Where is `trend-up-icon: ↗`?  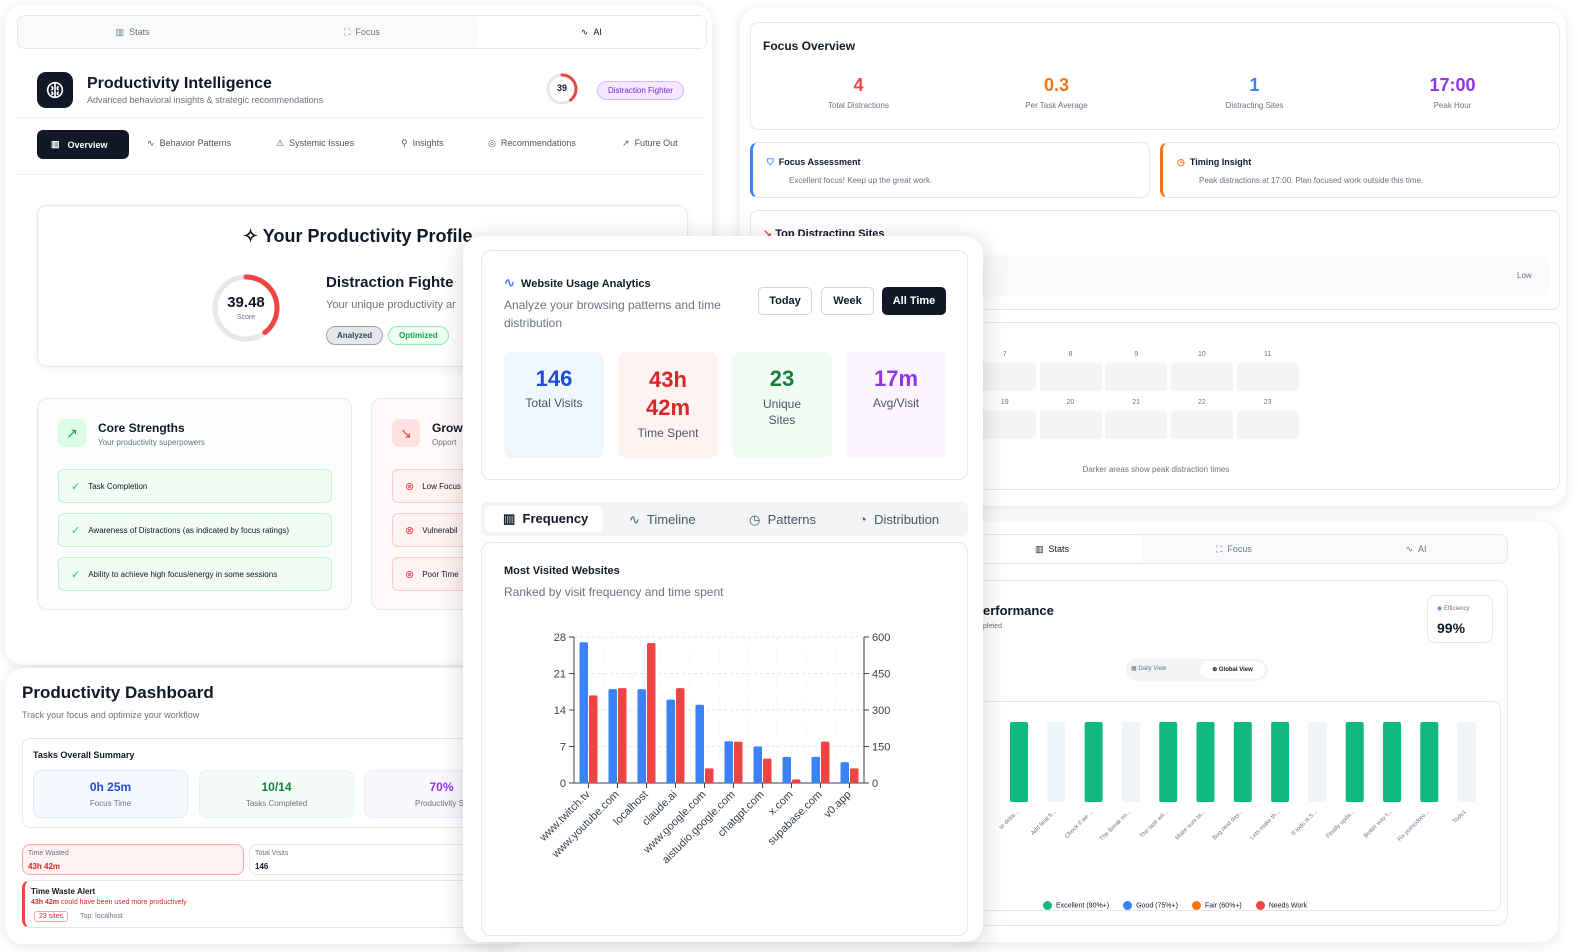 trend-up-icon: ↗ is located at coordinates (72, 433).